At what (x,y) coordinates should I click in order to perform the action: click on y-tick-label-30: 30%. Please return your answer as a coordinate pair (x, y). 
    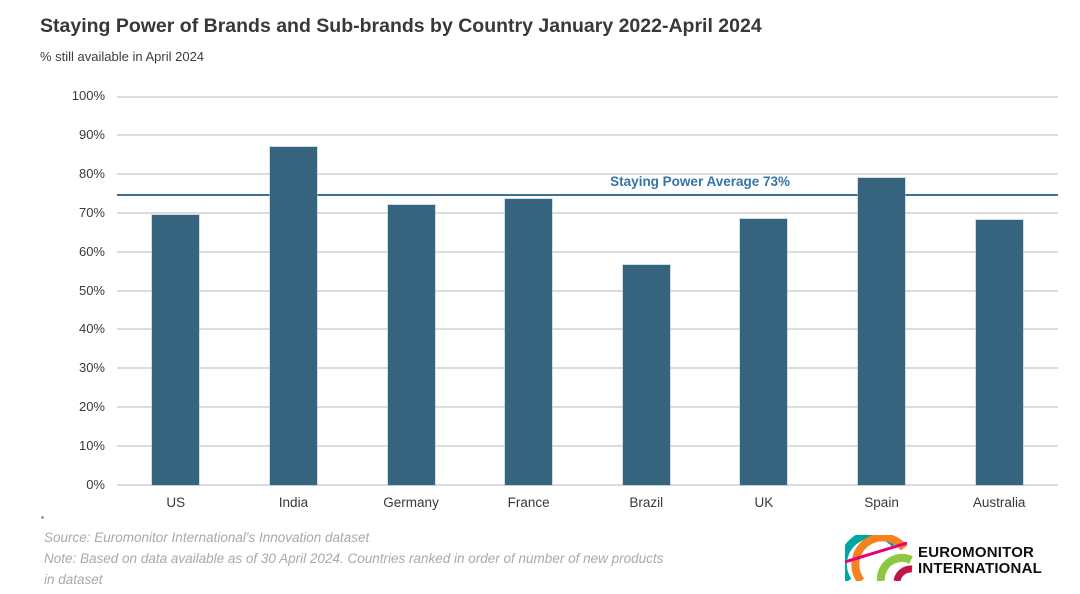
    Looking at the image, I should click on (91, 368).